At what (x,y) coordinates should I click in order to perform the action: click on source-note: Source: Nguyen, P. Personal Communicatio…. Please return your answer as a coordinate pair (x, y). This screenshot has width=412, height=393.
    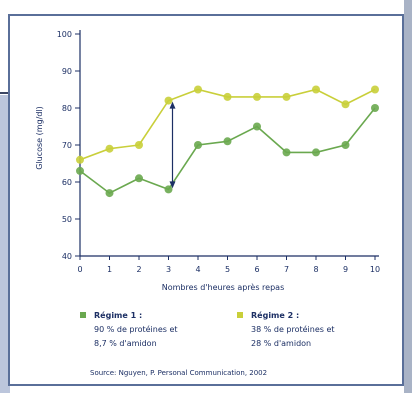
    Looking at the image, I should click on (179, 373).